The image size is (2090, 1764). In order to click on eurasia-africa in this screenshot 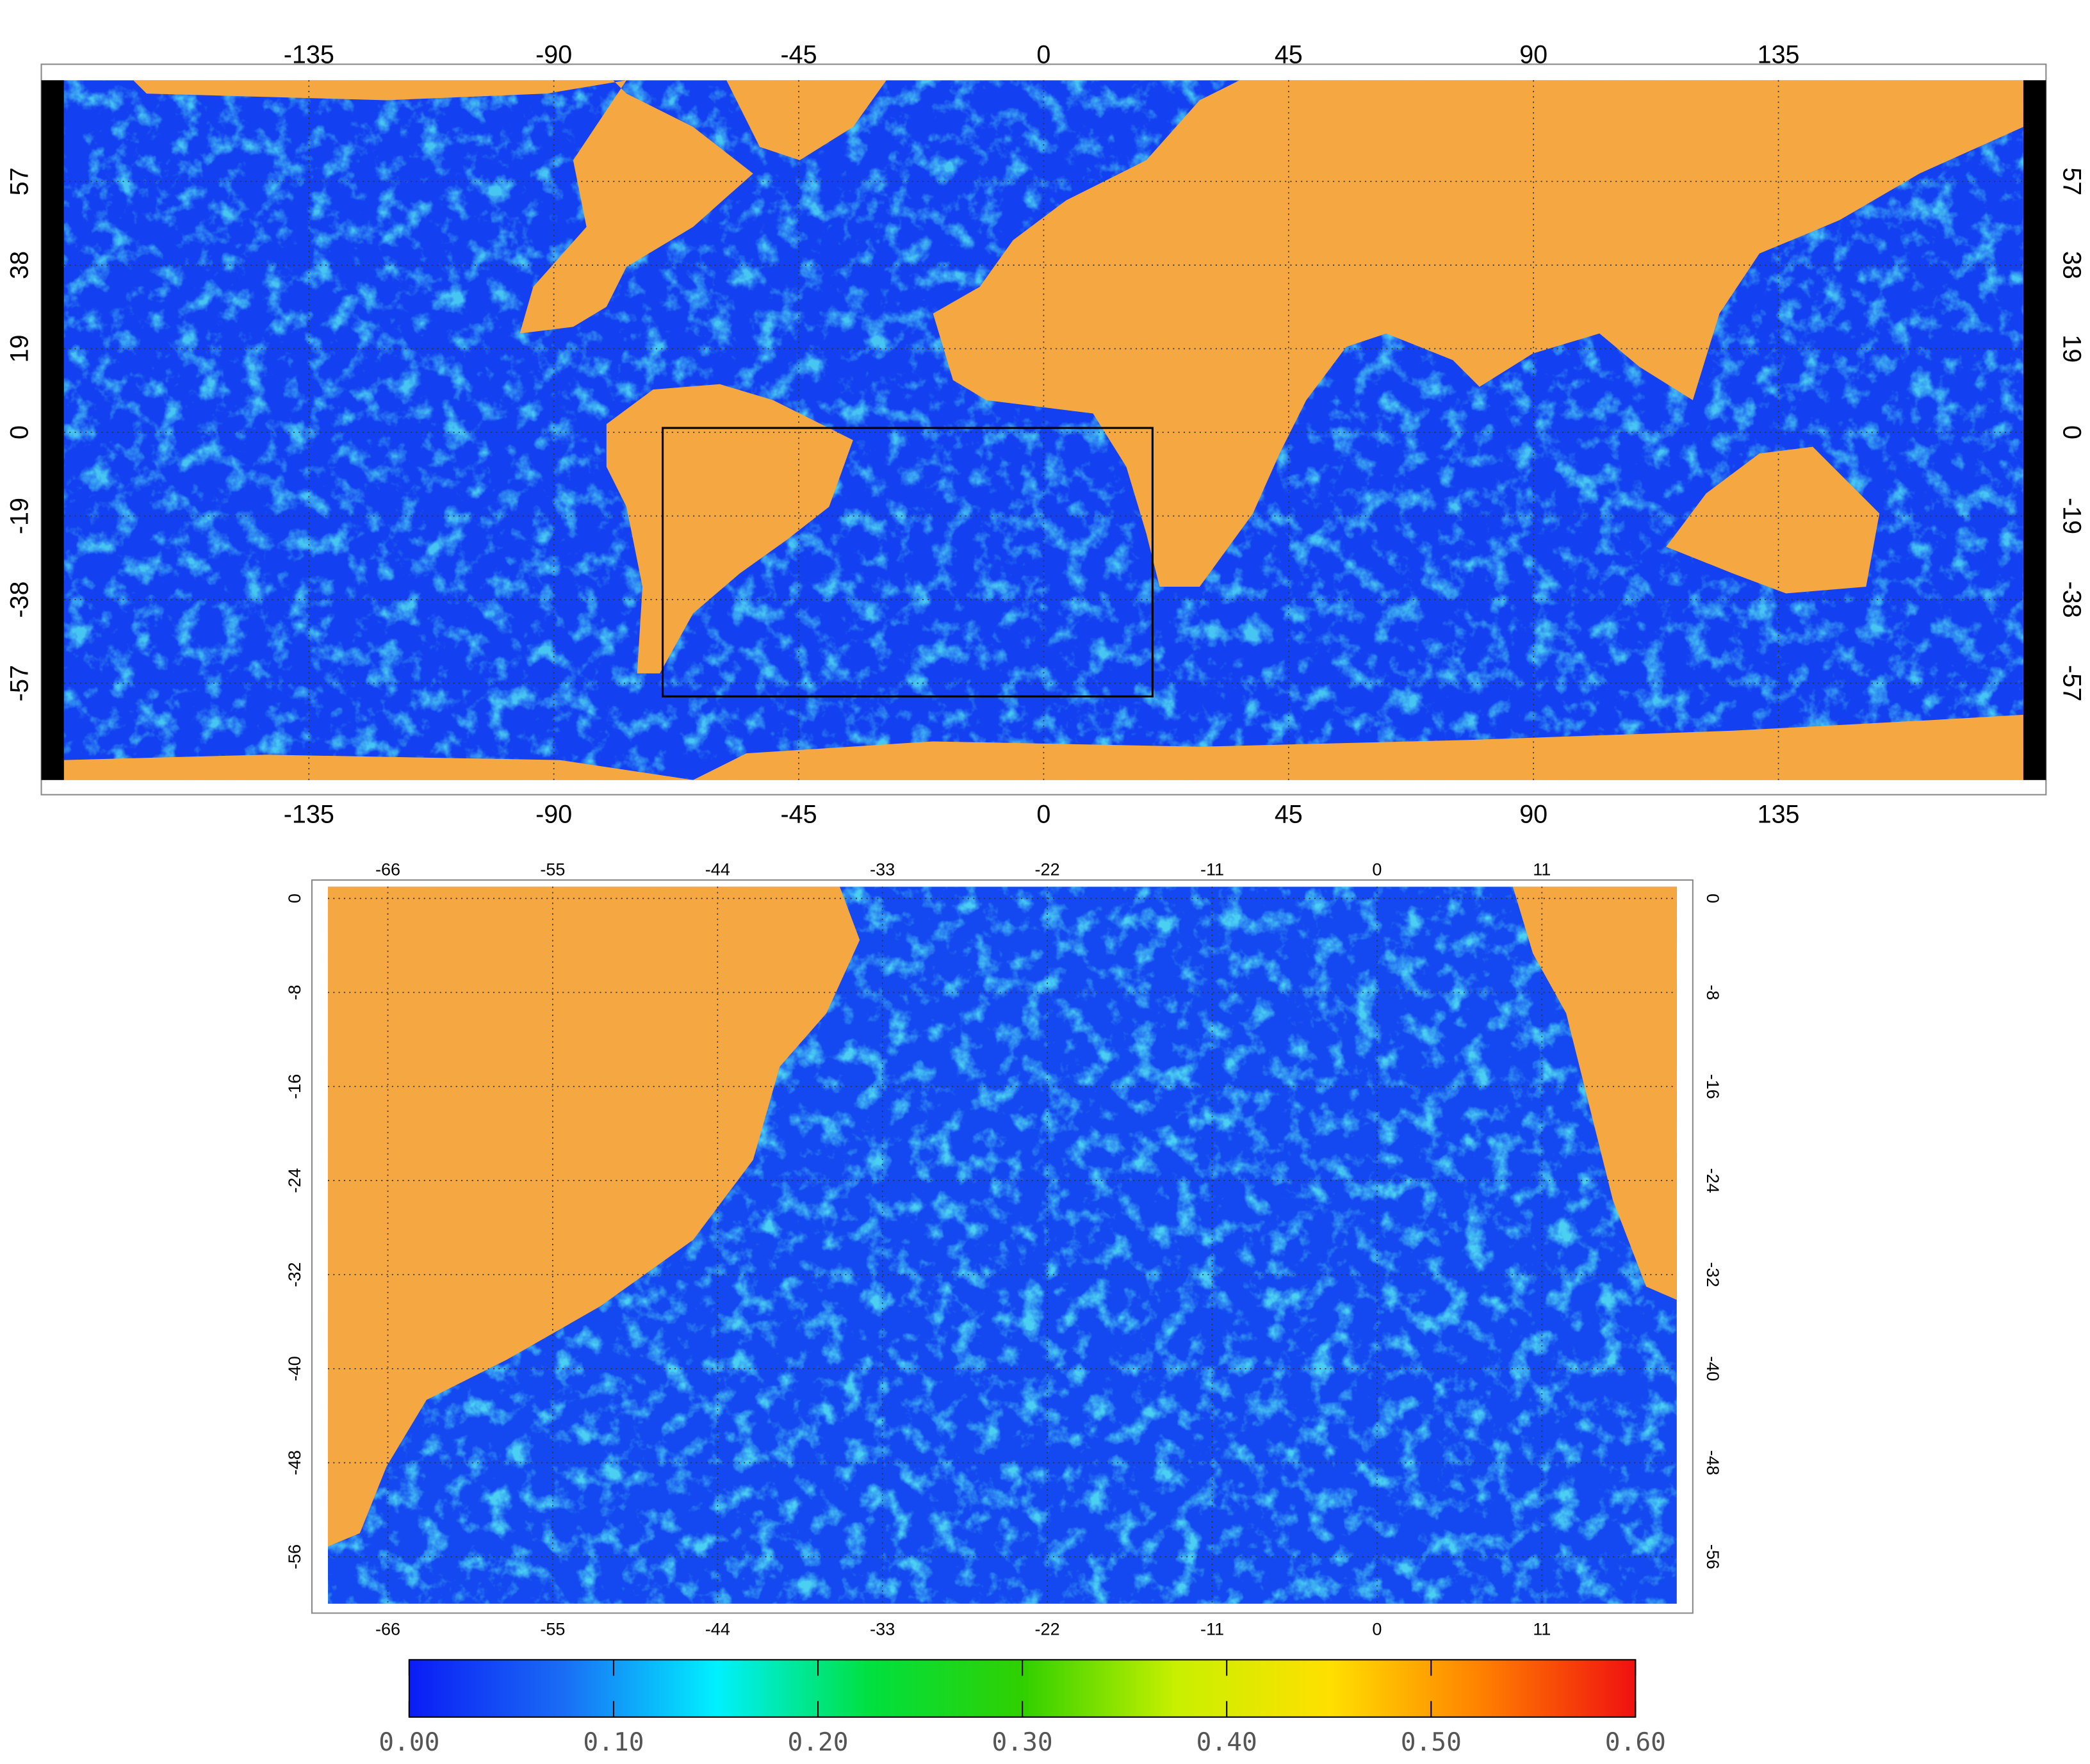, I will do `click(1478, 333)`.